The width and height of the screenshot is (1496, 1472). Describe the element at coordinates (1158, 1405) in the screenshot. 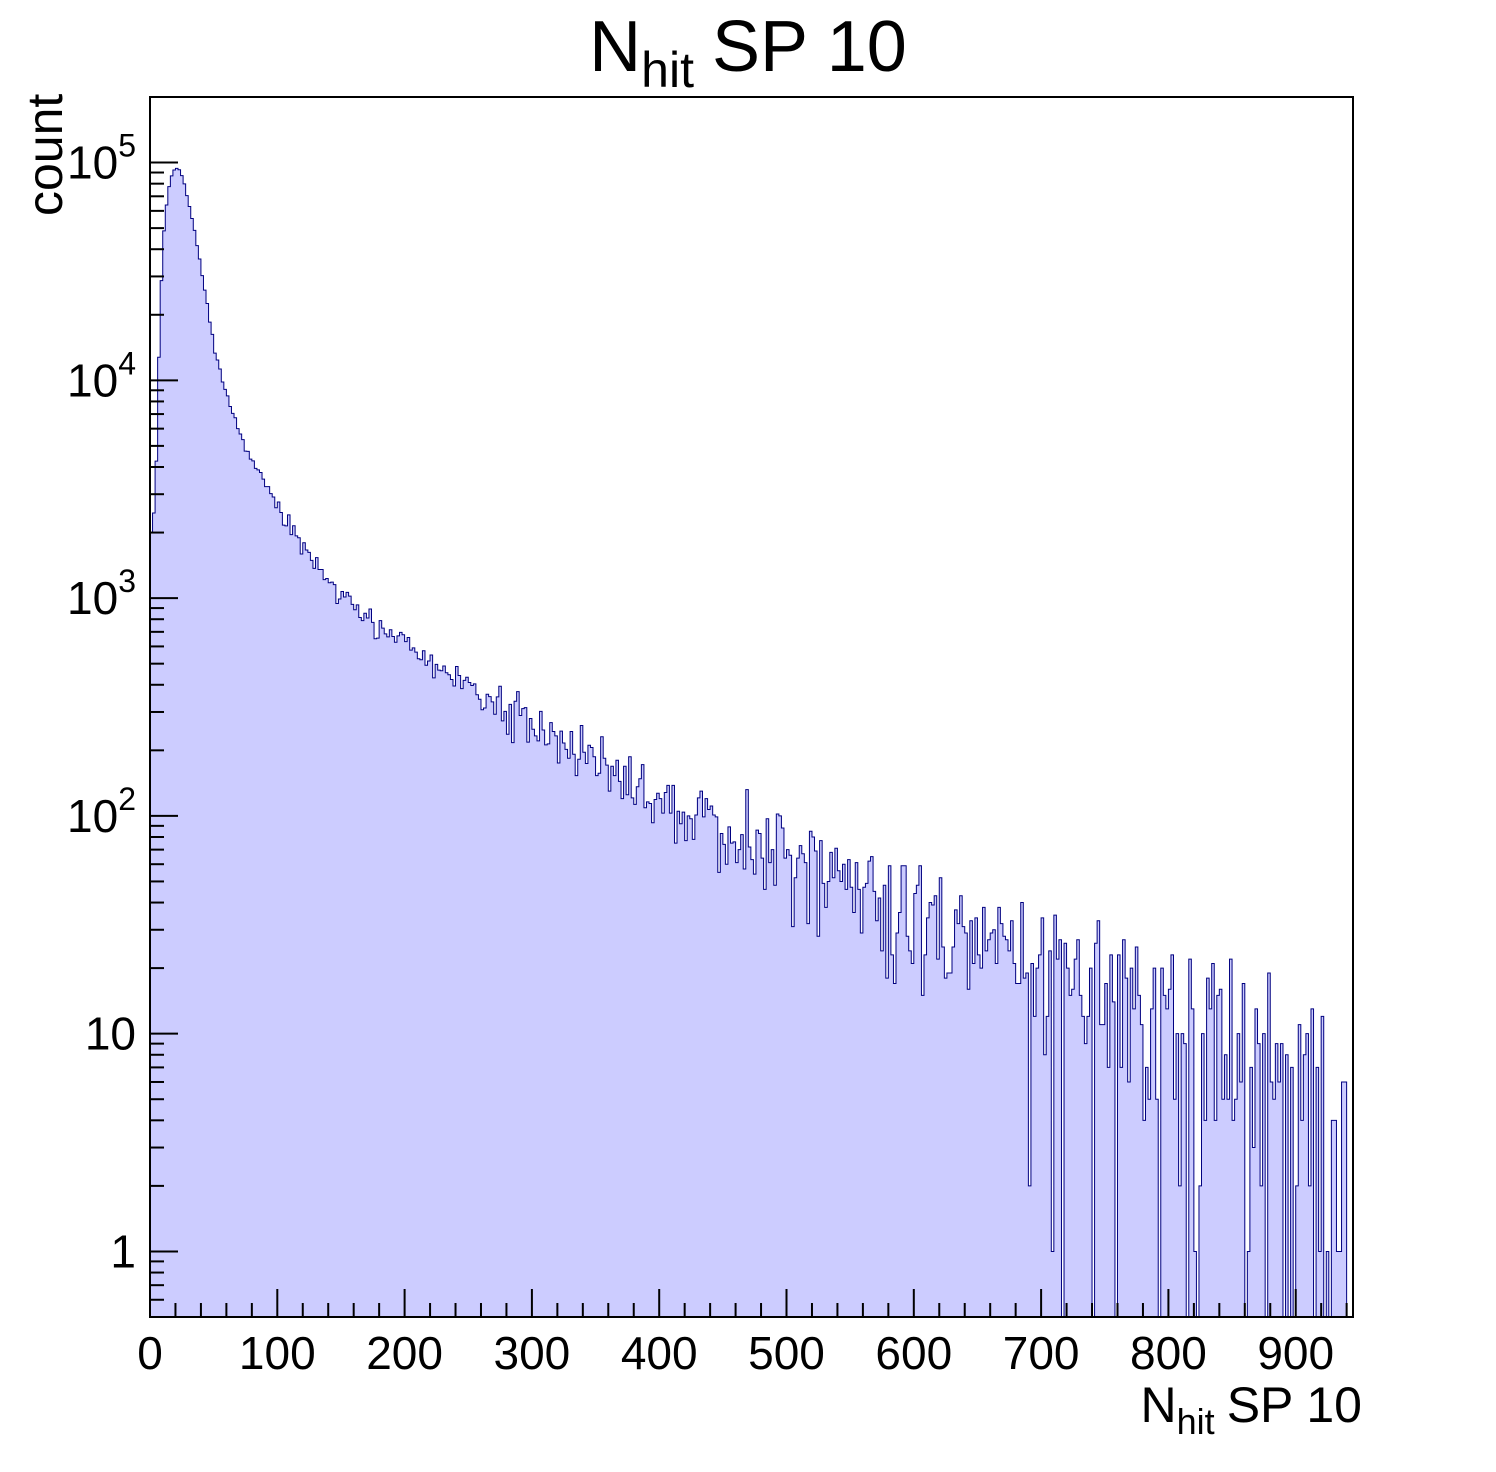

I see `x-axis-title-main: N` at that location.